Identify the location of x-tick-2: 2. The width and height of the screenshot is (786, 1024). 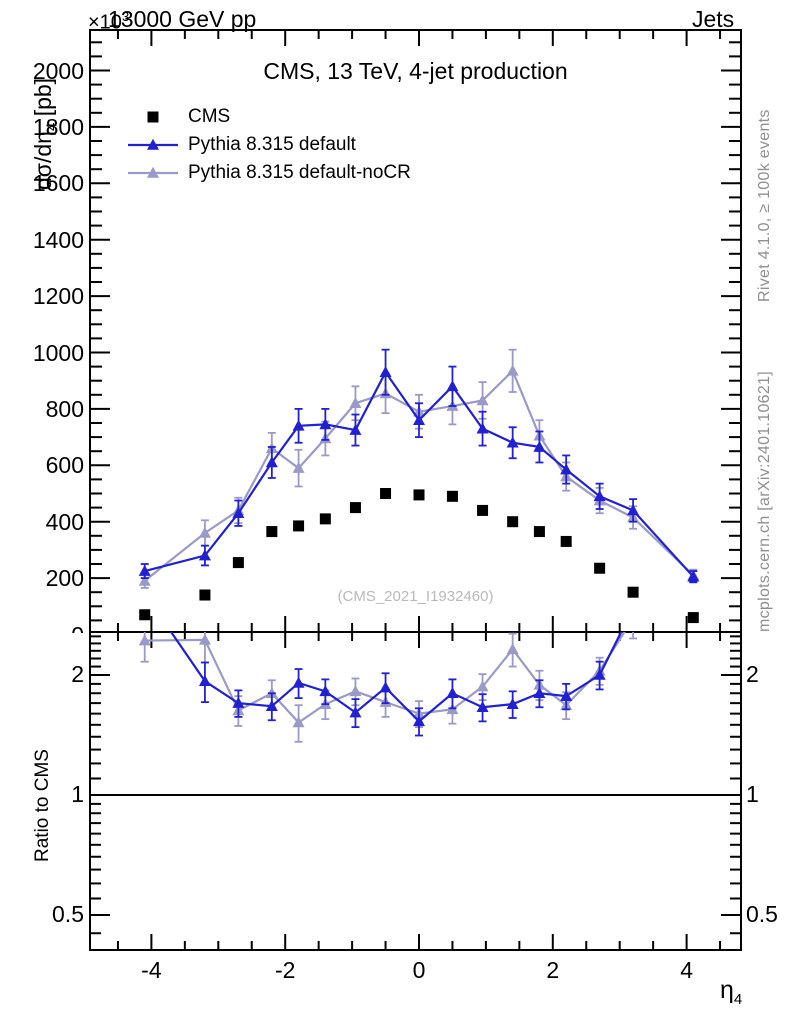
(553, 970).